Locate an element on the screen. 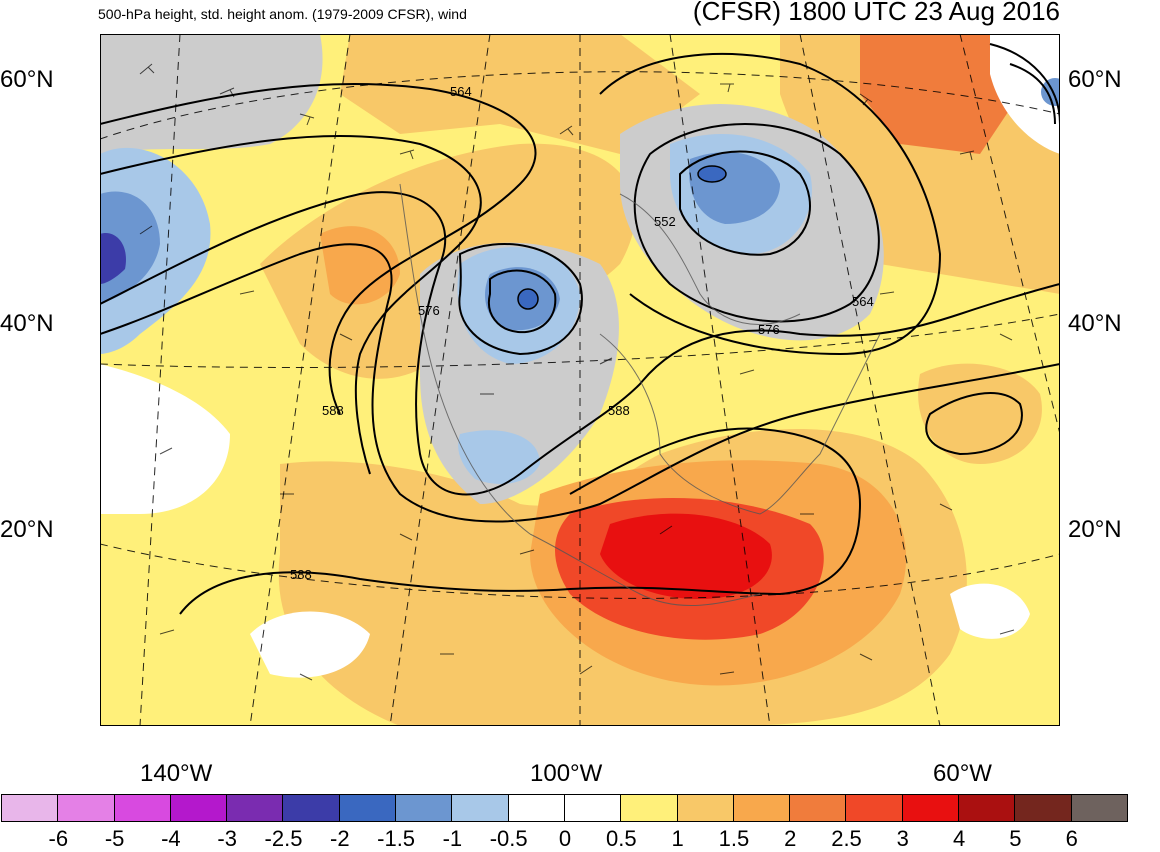 The image size is (1160, 852). colorbar-label: 4 is located at coordinates (959, 838).